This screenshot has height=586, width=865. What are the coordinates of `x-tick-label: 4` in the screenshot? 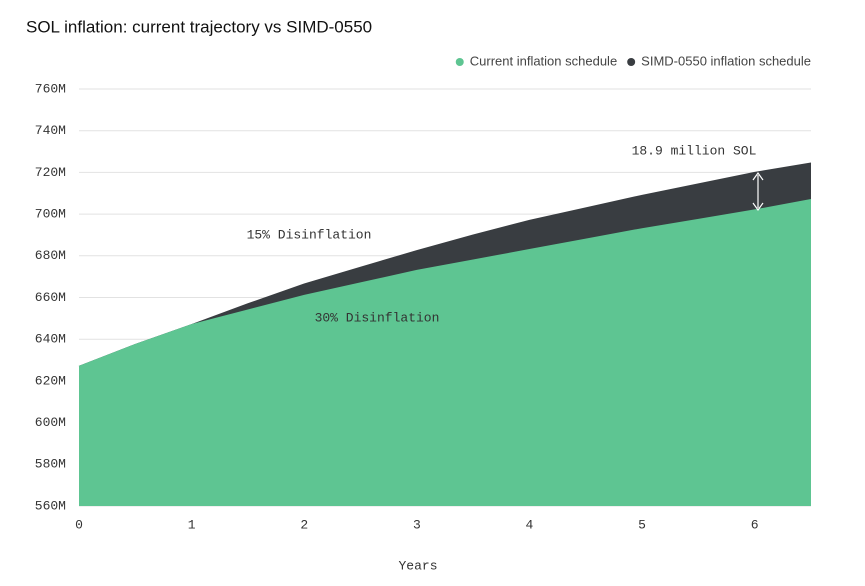 It's located at (530, 524).